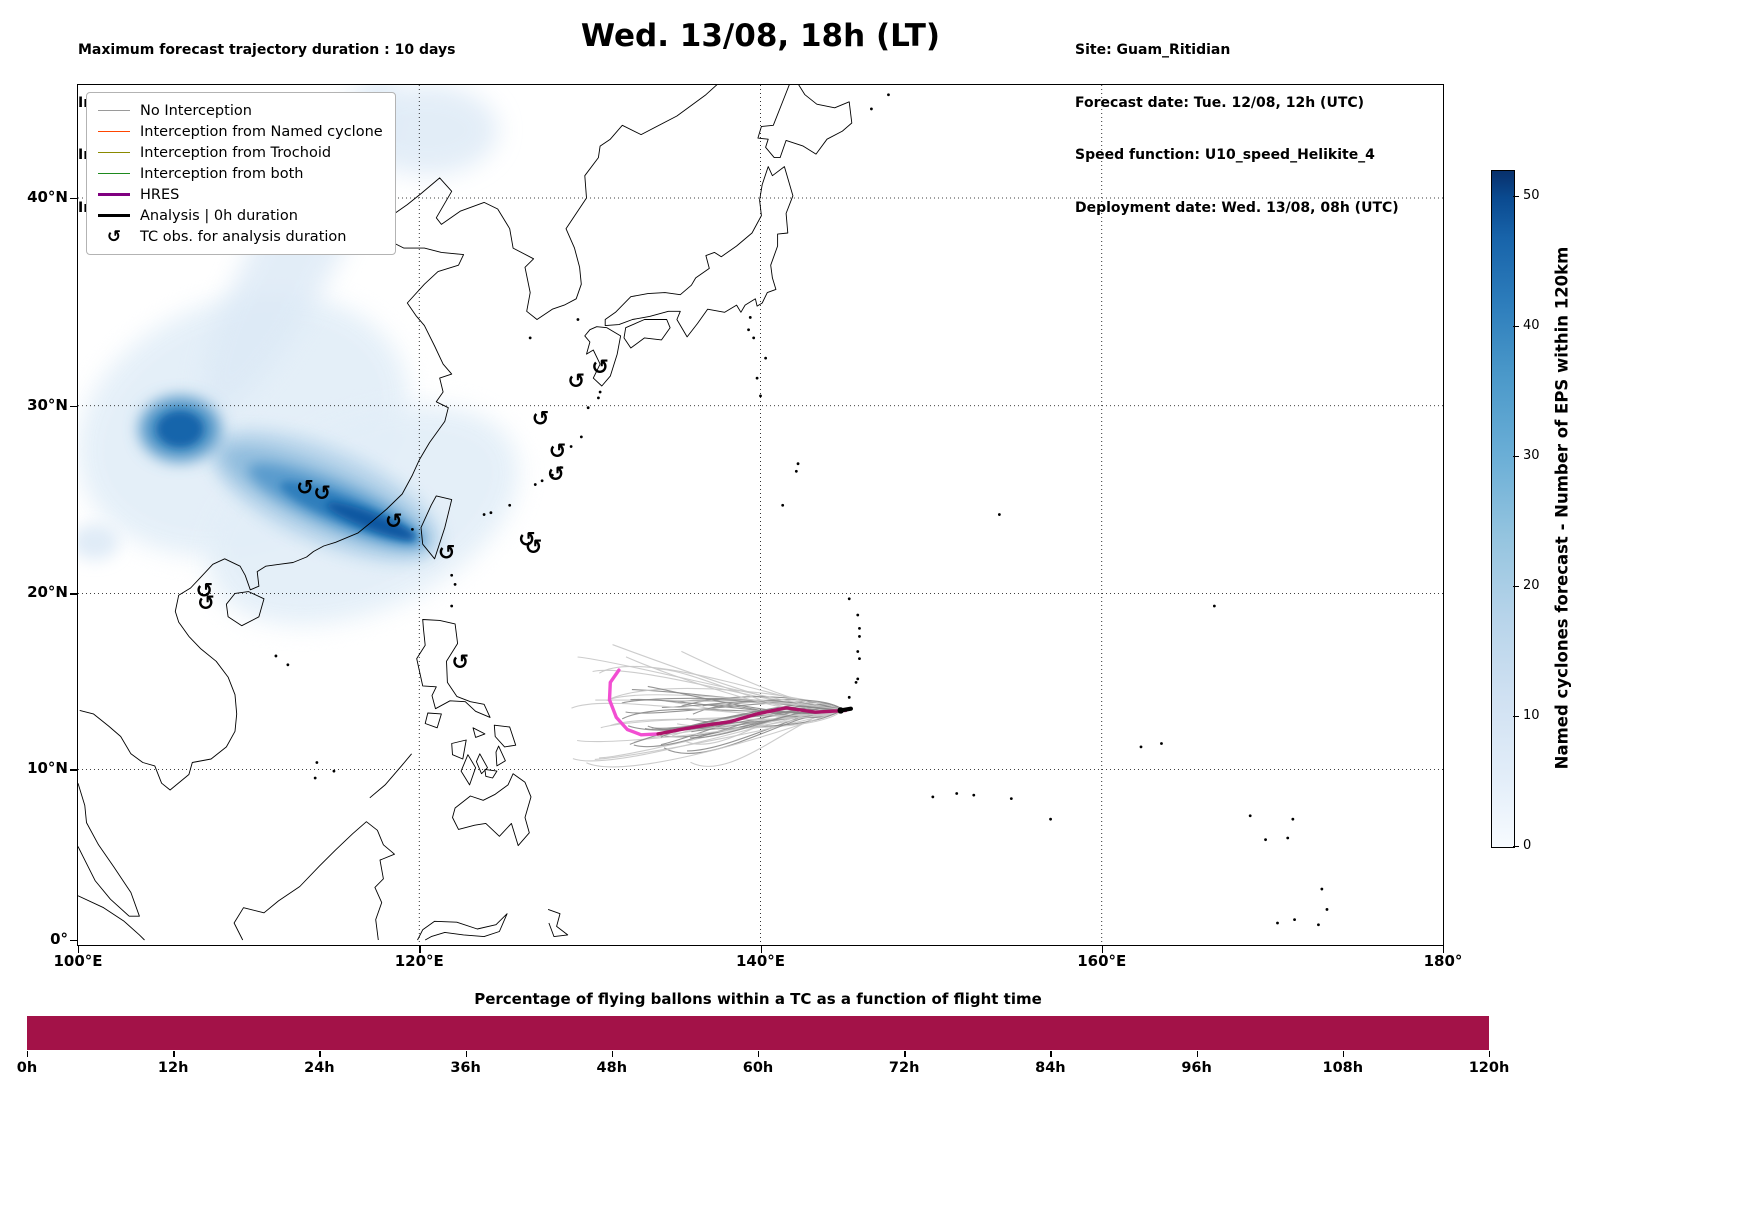 The height and width of the screenshot is (1213, 1748). Describe the element at coordinates (465, 1068) in the screenshot. I see `flight-time-tick-label: 36h` at that location.